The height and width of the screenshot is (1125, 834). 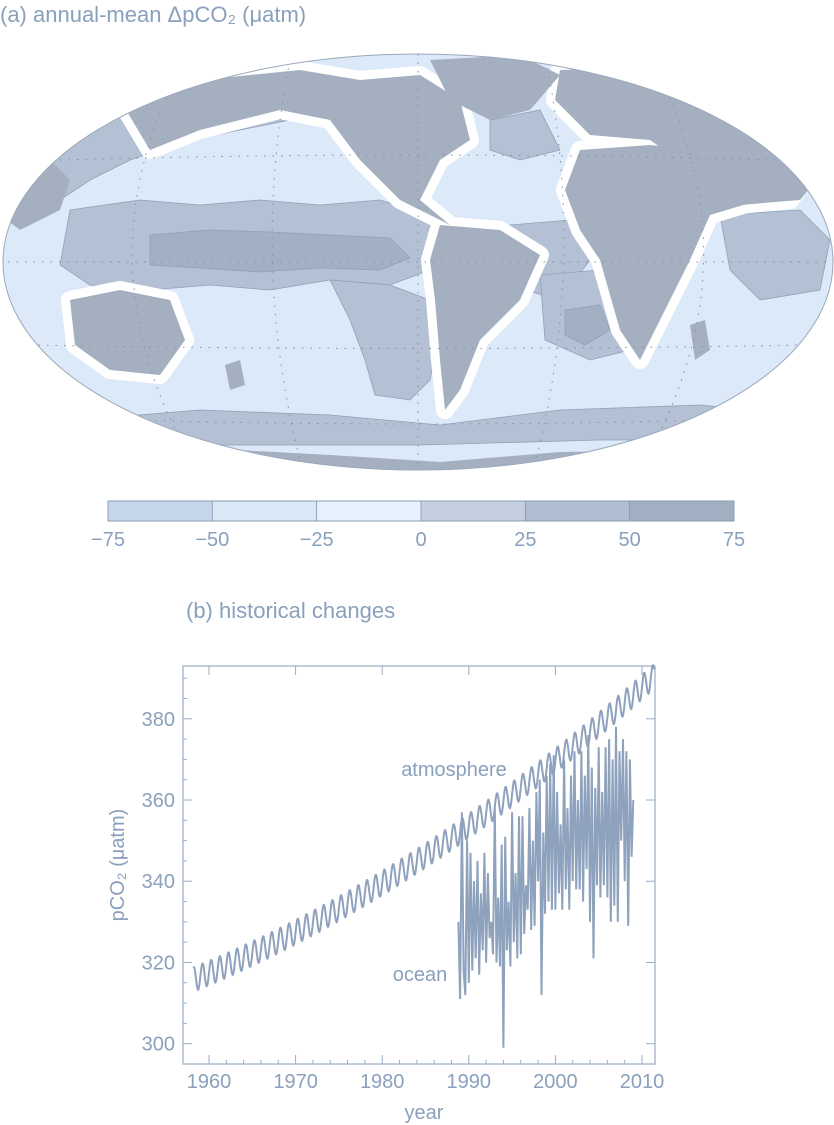 What do you see at coordinates (153, 14) in the screenshot?
I see `map-title: (a) annual-mean ΔpCO₂ (μatm)` at bounding box center [153, 14].